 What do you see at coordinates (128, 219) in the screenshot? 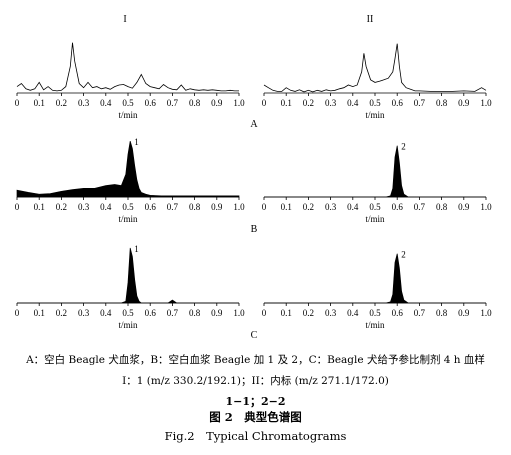
I see `x-axis-label-b-i: t/min` at bounding box center [128, 219].